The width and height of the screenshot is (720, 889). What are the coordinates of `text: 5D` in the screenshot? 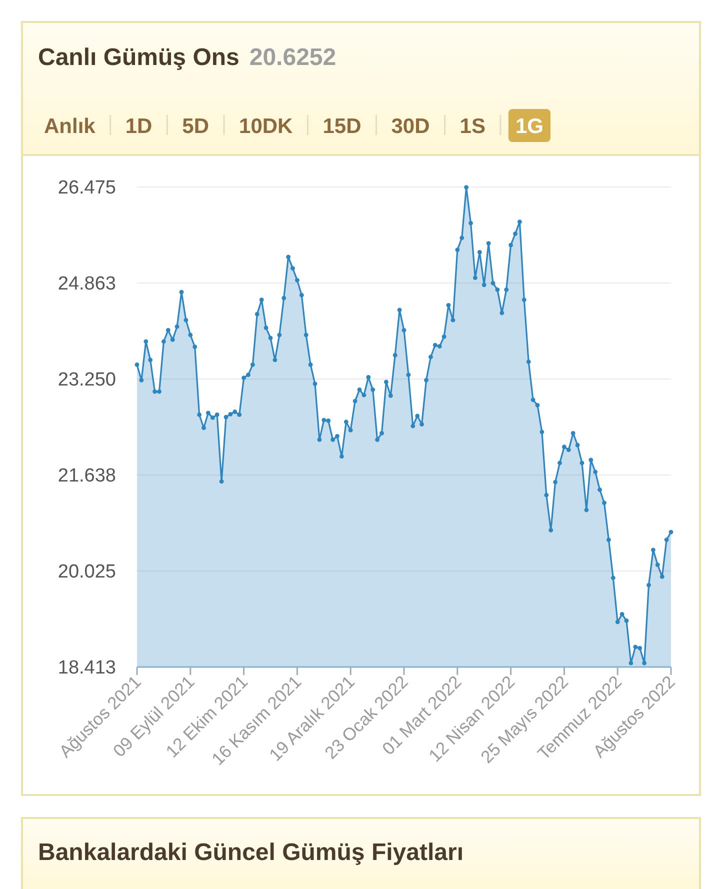 It's located at (196, 126).